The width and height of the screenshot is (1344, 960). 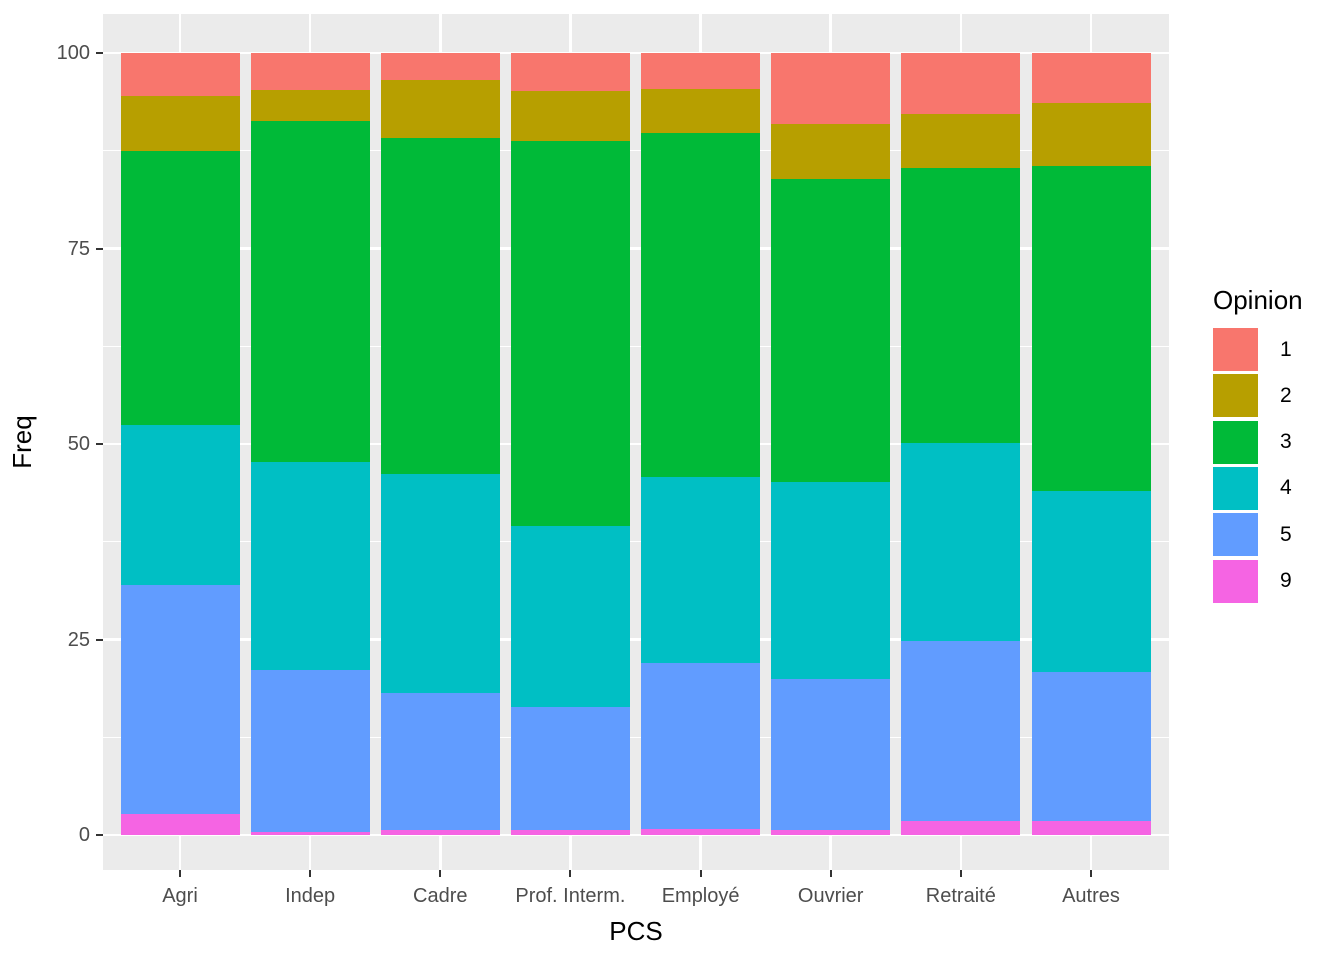 I want to click on x-tick-label: Agri, so click(x=180, y=896).